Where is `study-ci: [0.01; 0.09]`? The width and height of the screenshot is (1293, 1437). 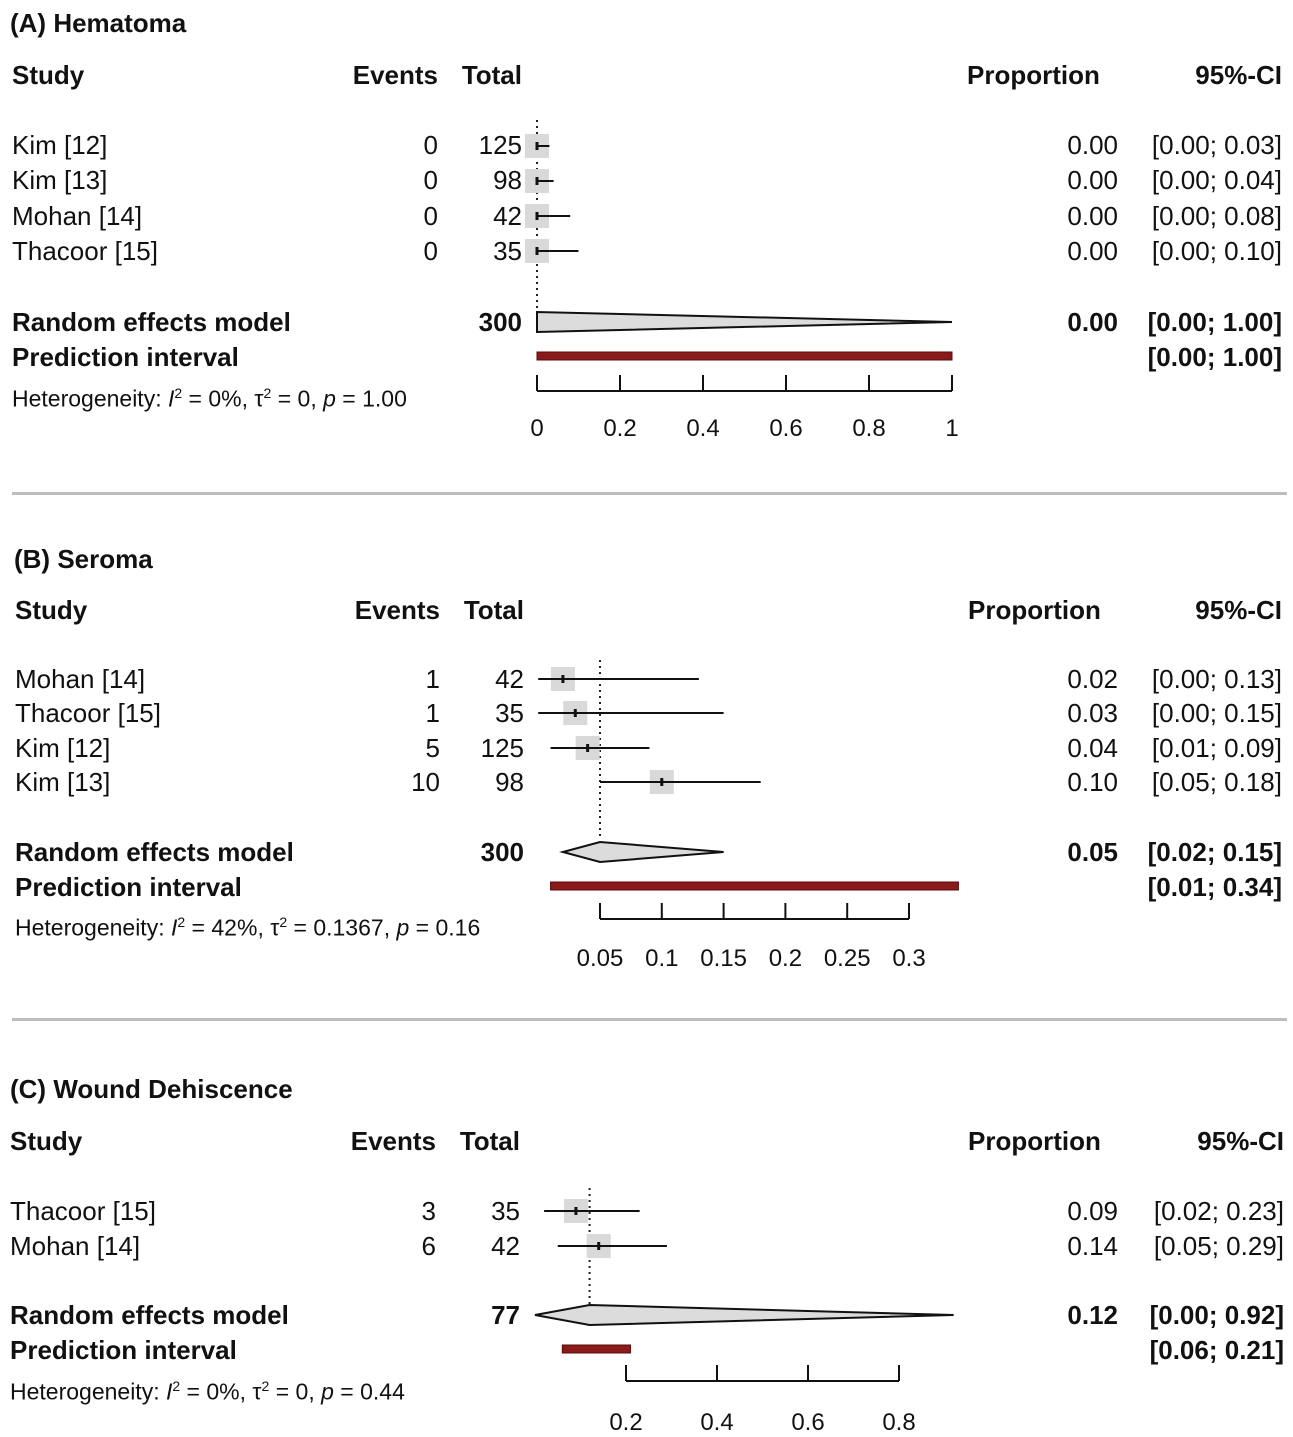
study-ci: [0.01; 0.09] is located at coordinates (1216, 748).